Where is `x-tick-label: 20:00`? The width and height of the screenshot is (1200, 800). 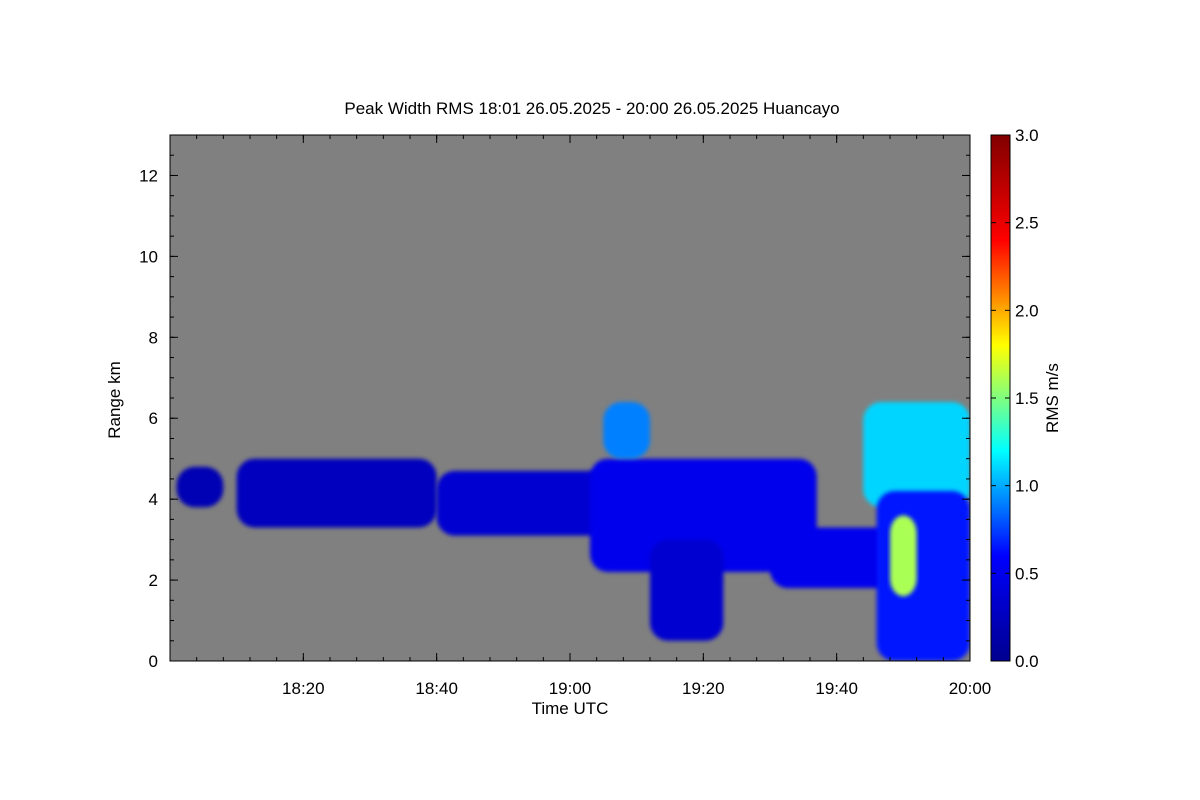
x-tick-label: 20:00 is located at coordinates (970, 688).